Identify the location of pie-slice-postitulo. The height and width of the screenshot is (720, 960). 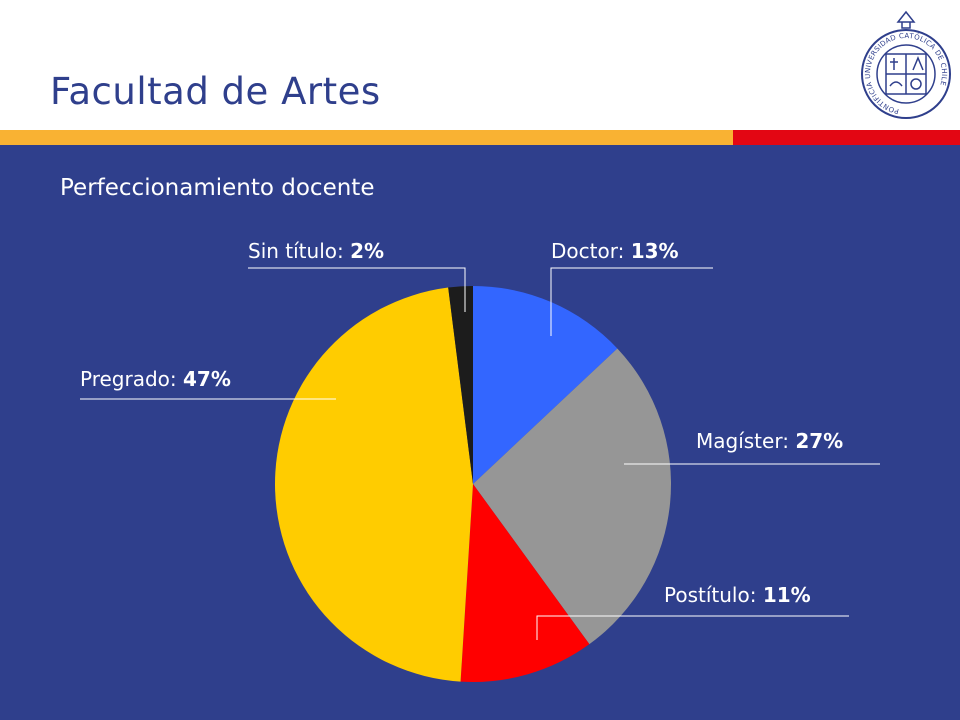
(525, 583).